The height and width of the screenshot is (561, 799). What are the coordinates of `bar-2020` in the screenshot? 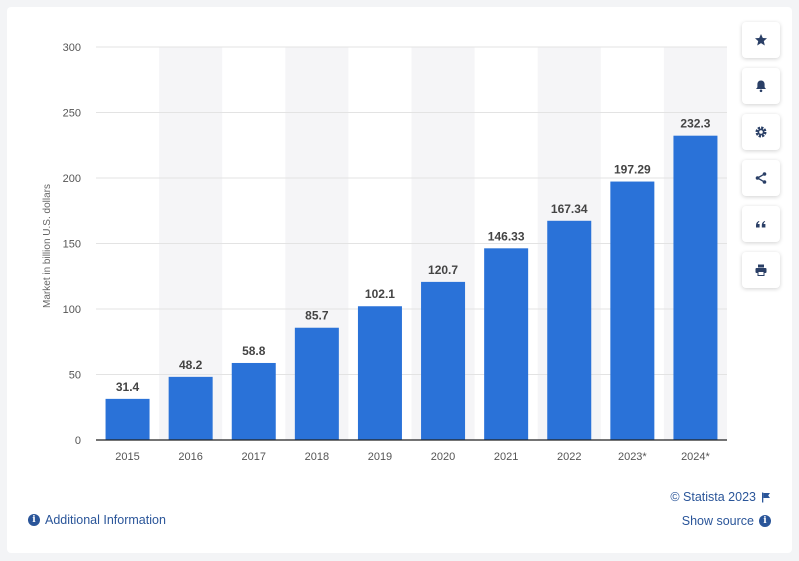 It's located at (443, 360).